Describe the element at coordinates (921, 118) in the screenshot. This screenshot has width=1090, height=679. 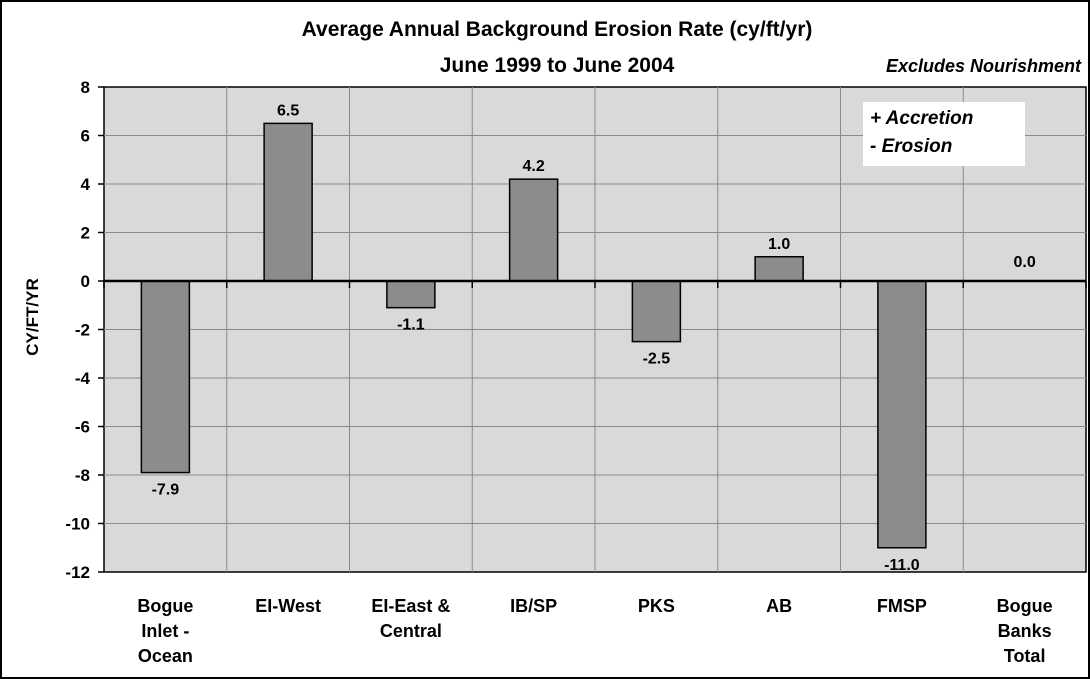
I see `legend-text: + Accretion` at that location.